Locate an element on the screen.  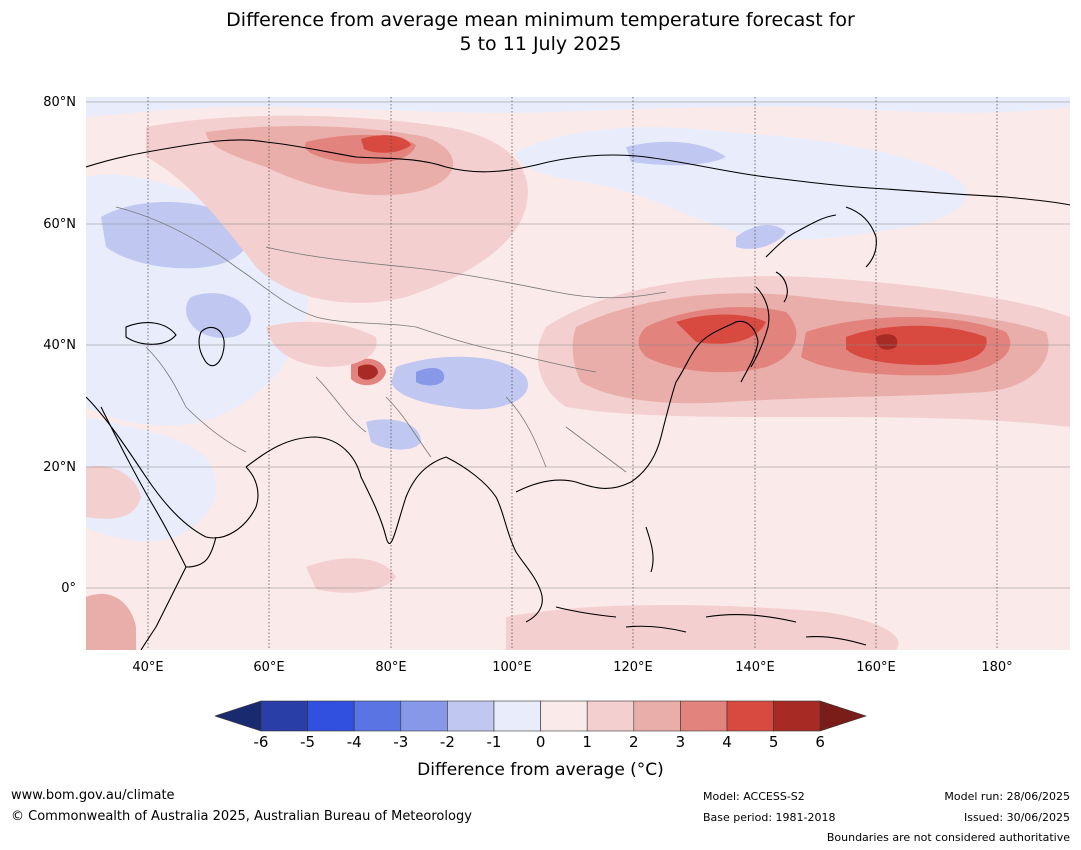
colorbar-tick-label: -1 is located at coordinates (494, 742).